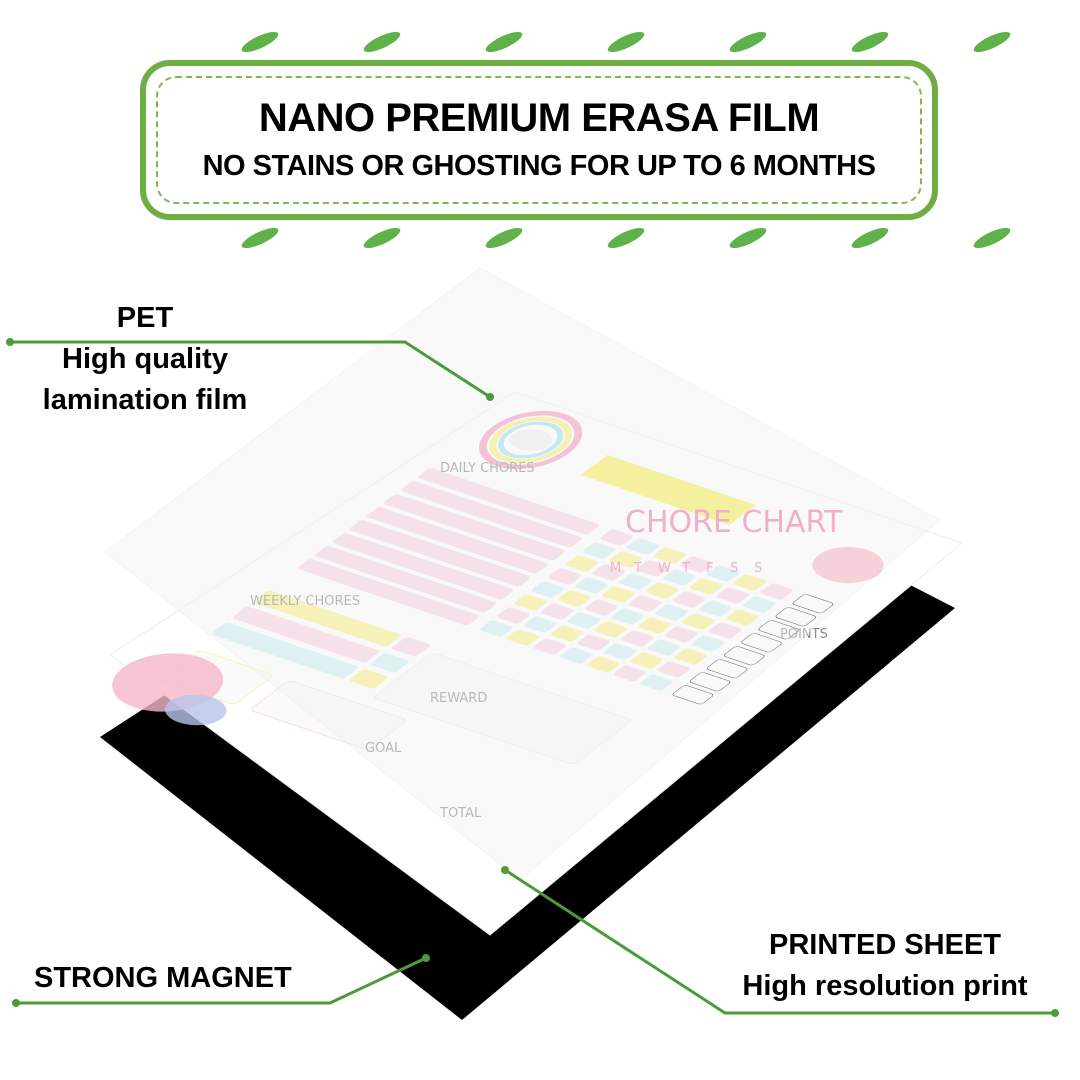 The height and width of the screenshot is (1080, 1080). Describe the element at coordinates (885, 945) in the screenshot. I see `sheet-title: PRINTED SHEET` at that location.